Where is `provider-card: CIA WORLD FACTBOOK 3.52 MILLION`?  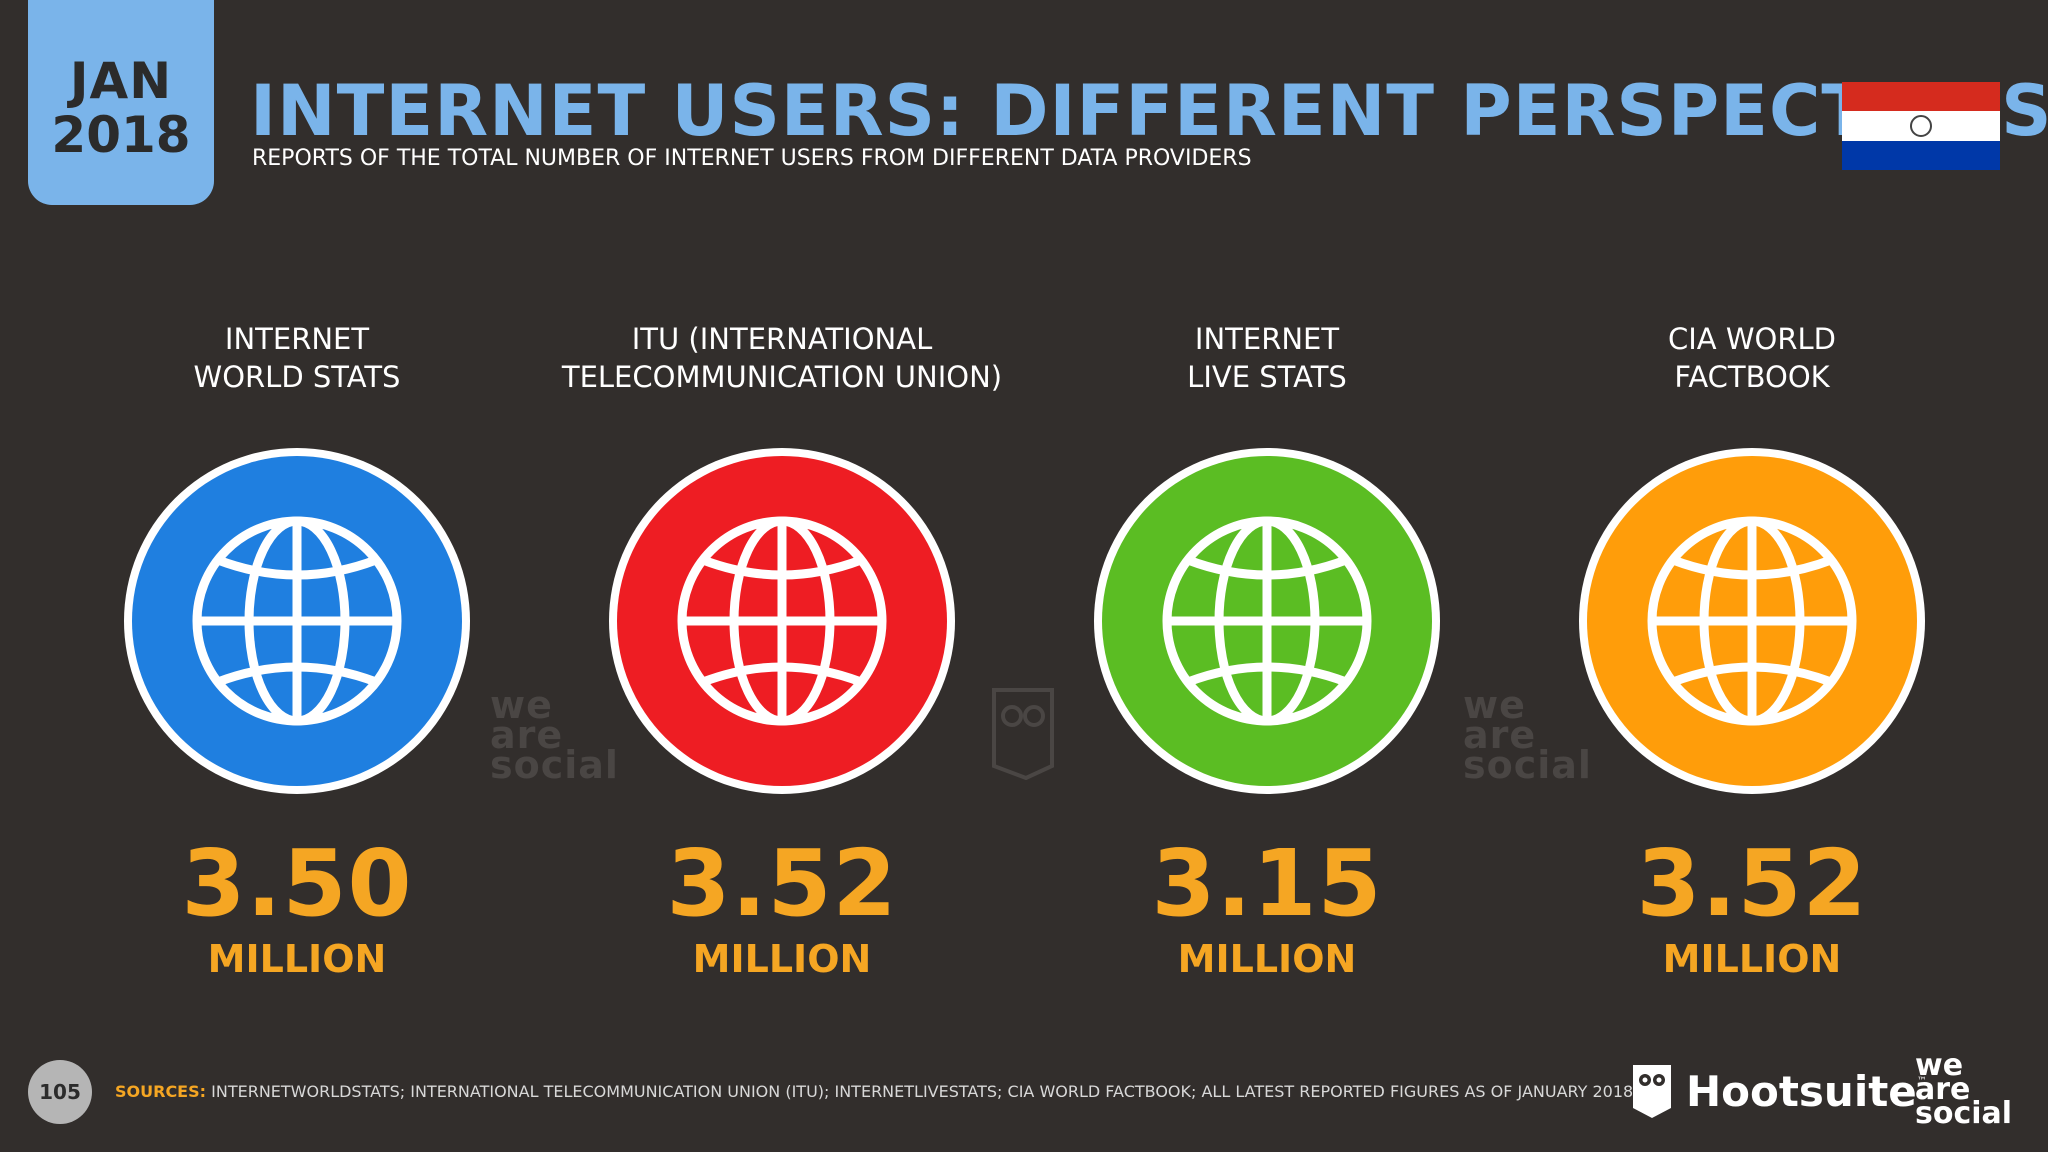
provider-card: CIA WORLD FACTBOOK 3.52 MILLION is located at coordinates (1752, 649).